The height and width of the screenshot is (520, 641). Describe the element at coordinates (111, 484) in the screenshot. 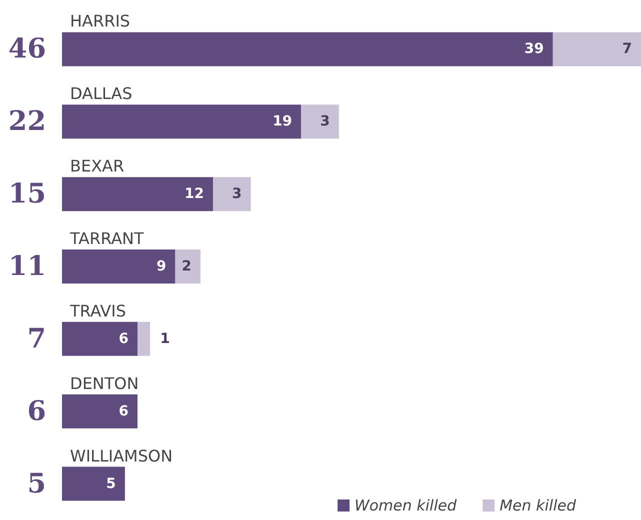

I see `data-label: 5` at that location.